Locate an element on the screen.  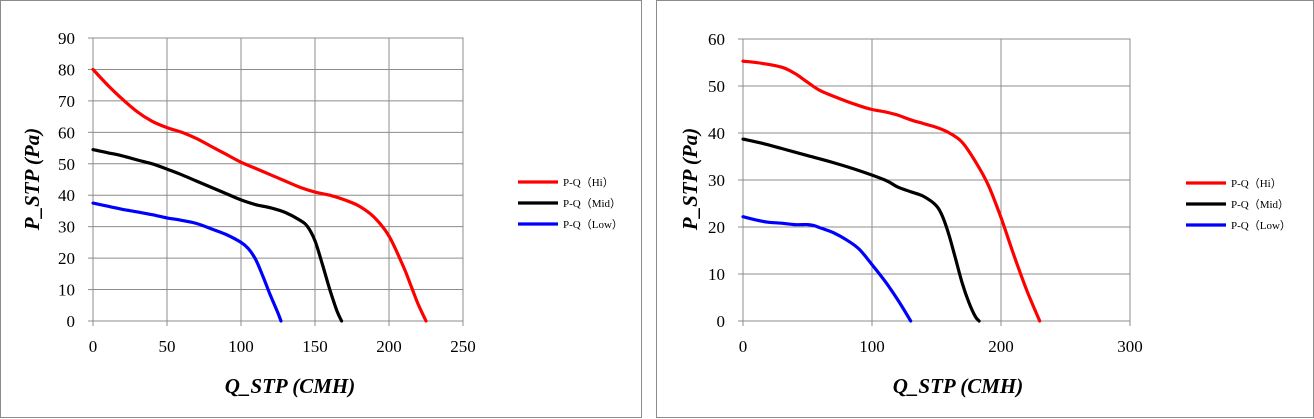
x-tick-label: 250 is located at coordinates (463, 346).